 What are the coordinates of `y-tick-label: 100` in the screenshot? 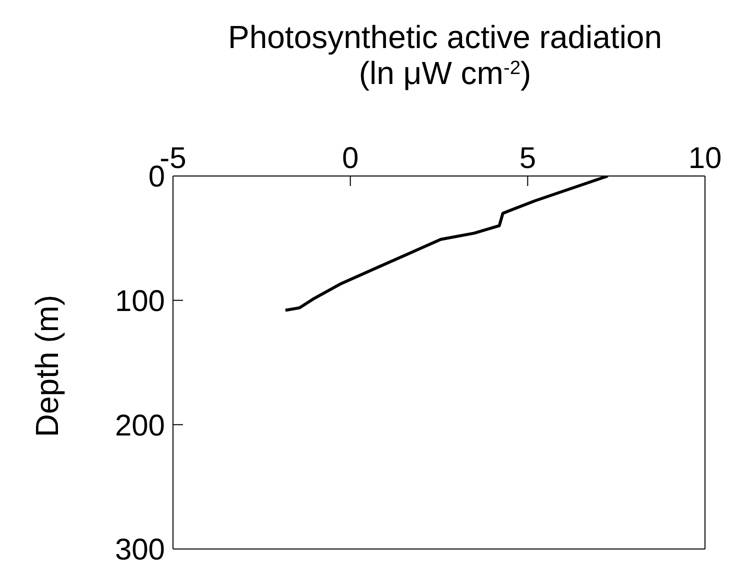 It's located at (139, 301).